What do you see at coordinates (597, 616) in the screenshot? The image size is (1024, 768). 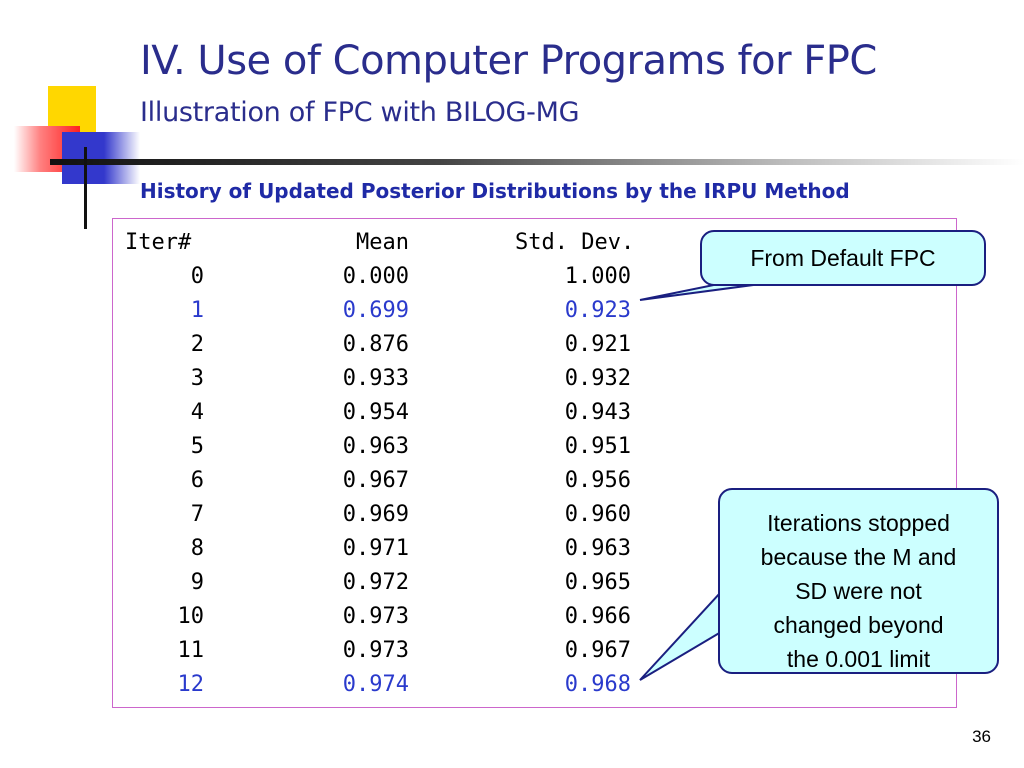 I see `std-dev-cell: 0.966` at bounding box center [597, 616].